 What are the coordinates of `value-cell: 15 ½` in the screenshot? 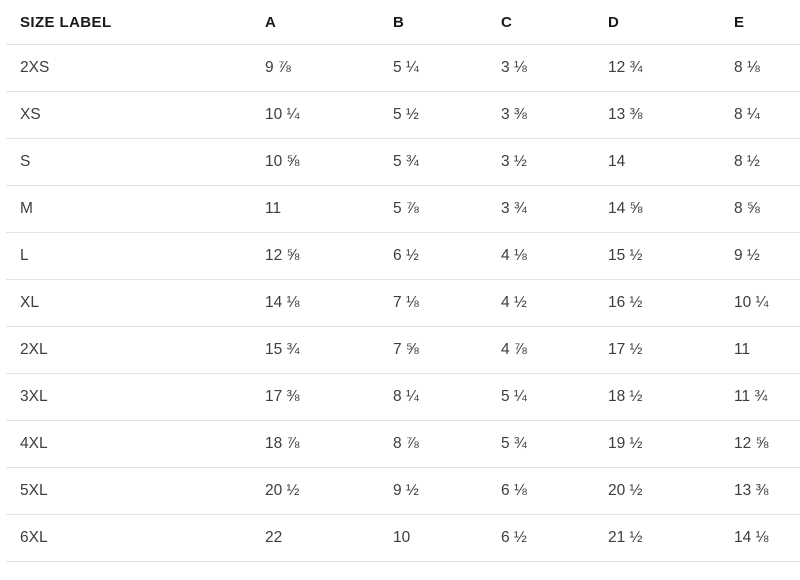 It's located at (671, 256).